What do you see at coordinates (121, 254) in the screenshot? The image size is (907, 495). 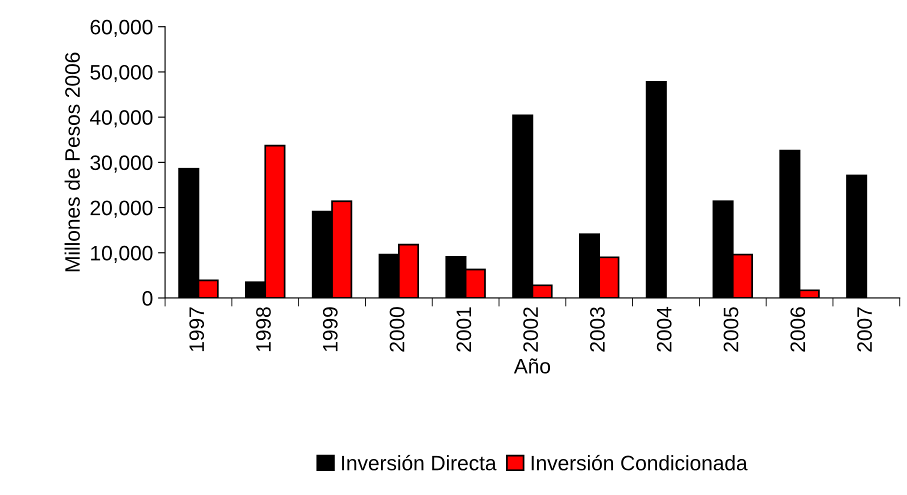 I see `y-tick-label: 10,000` at bounding box center [121, 254].